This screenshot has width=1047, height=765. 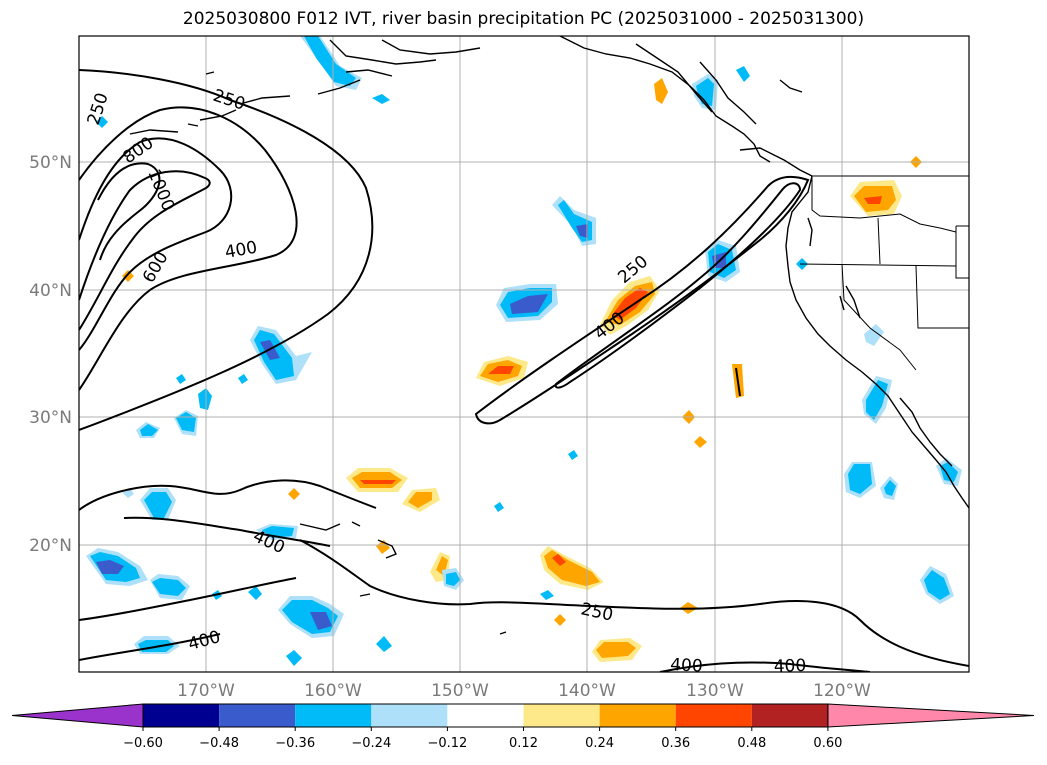 I want to click on colorbar-tick-label: −0.36, so click(x=295, y=743).